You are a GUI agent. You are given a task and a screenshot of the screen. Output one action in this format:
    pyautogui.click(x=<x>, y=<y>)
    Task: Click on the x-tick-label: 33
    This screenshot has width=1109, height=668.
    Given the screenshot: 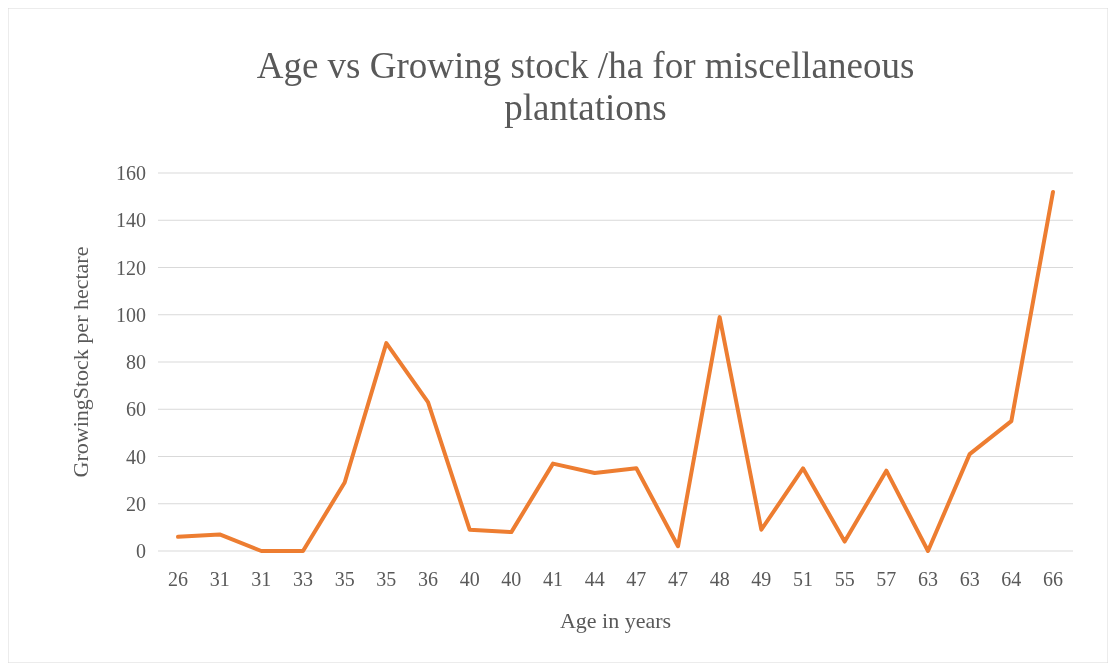 What is the action you would take?
    pyautogui.click(x=303, y=579)
    